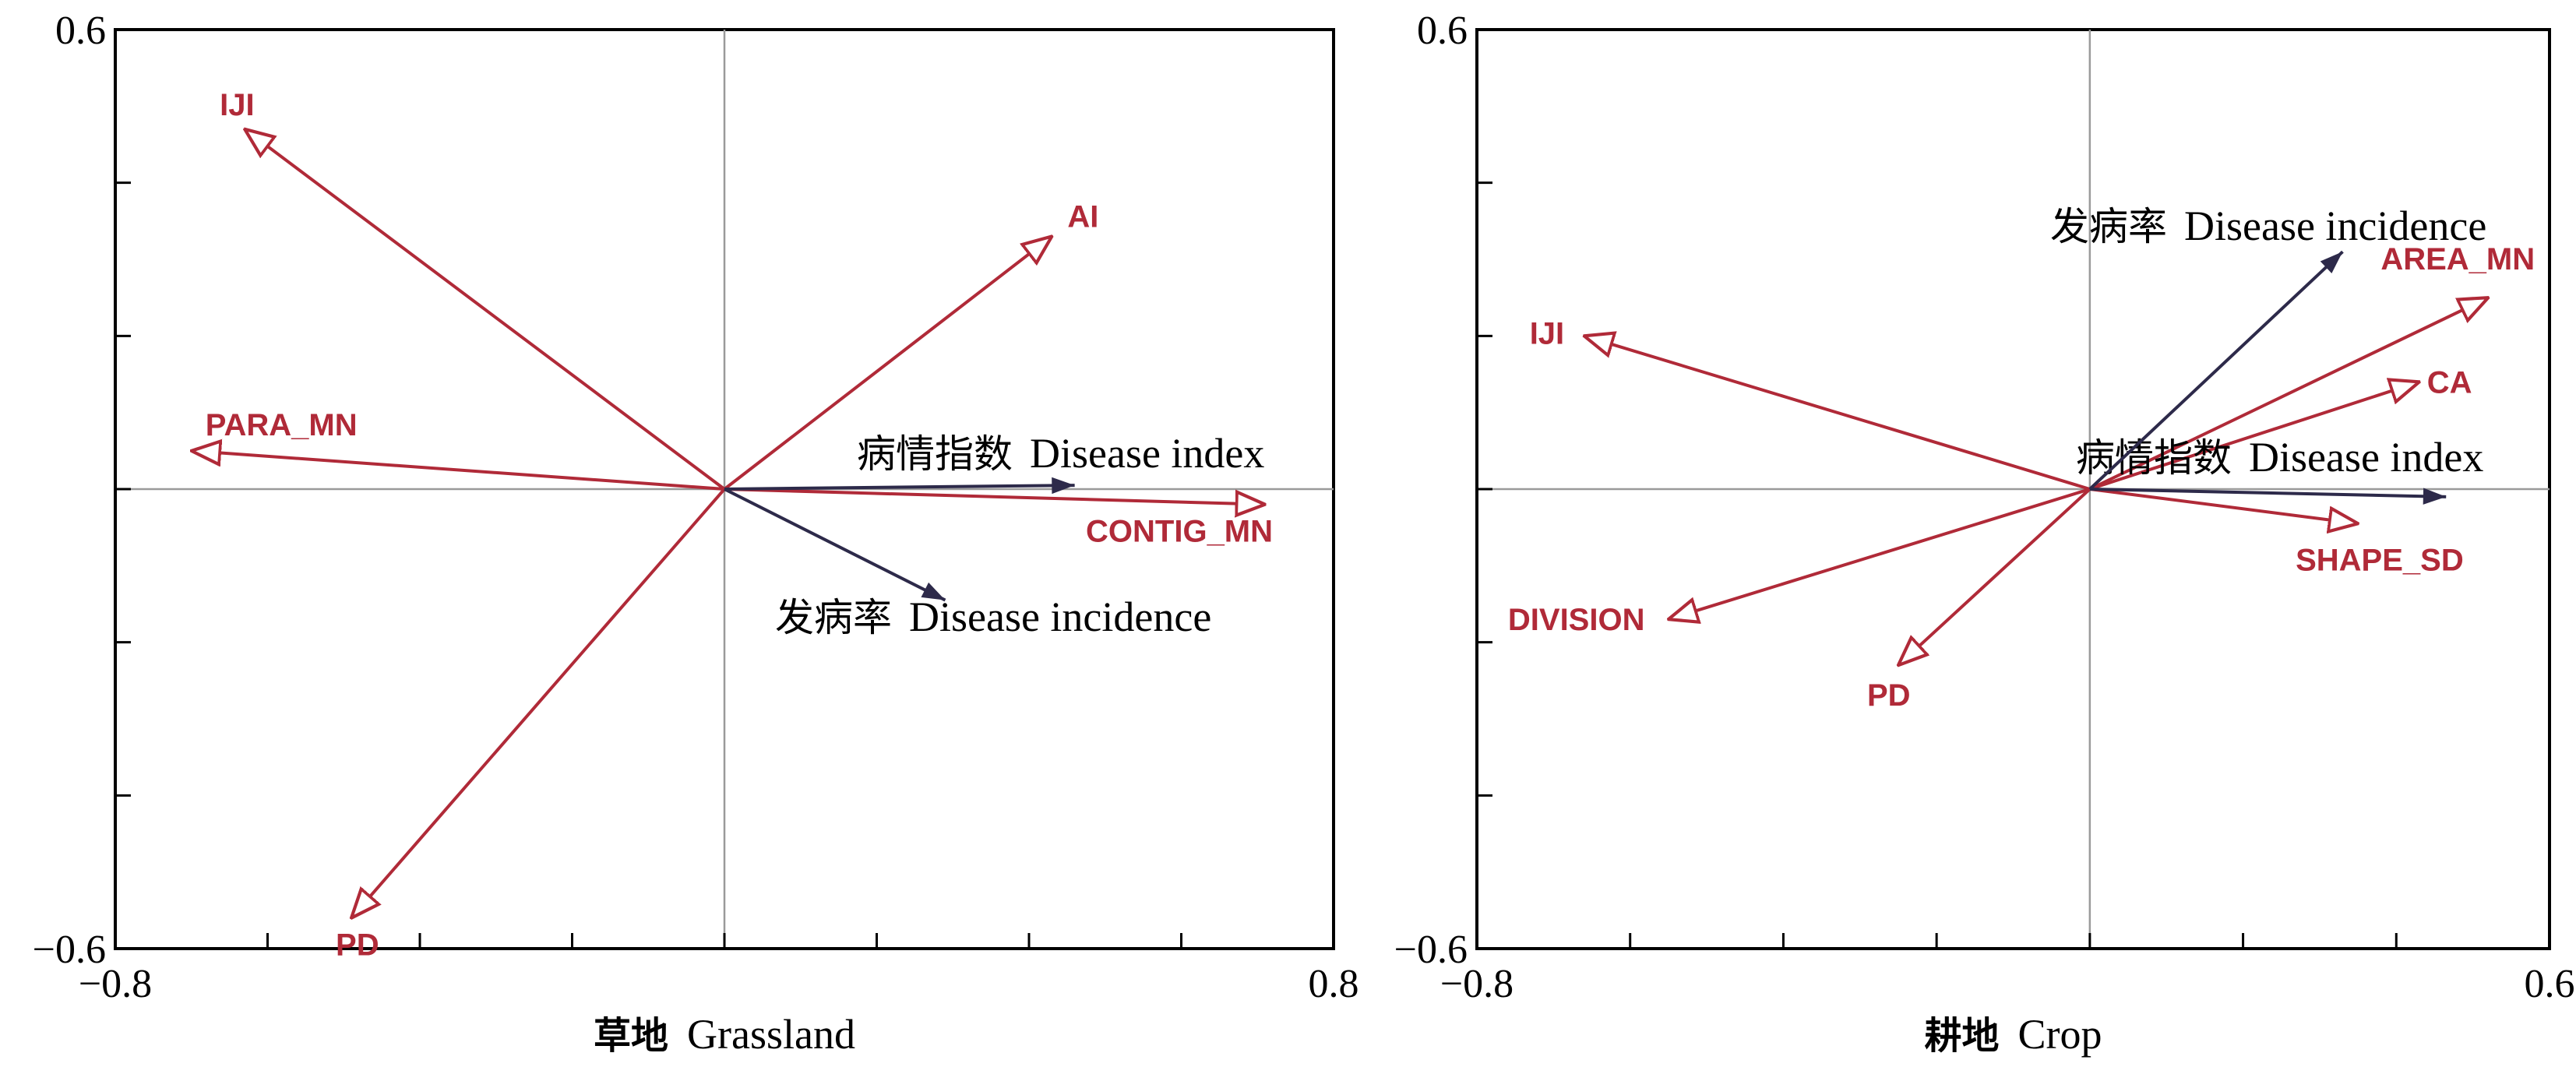 The image size is (2576, 1067). Describe the element at coordinates (2449, 383) in the screenshot. I see `env-label-ca: CA` at that location.